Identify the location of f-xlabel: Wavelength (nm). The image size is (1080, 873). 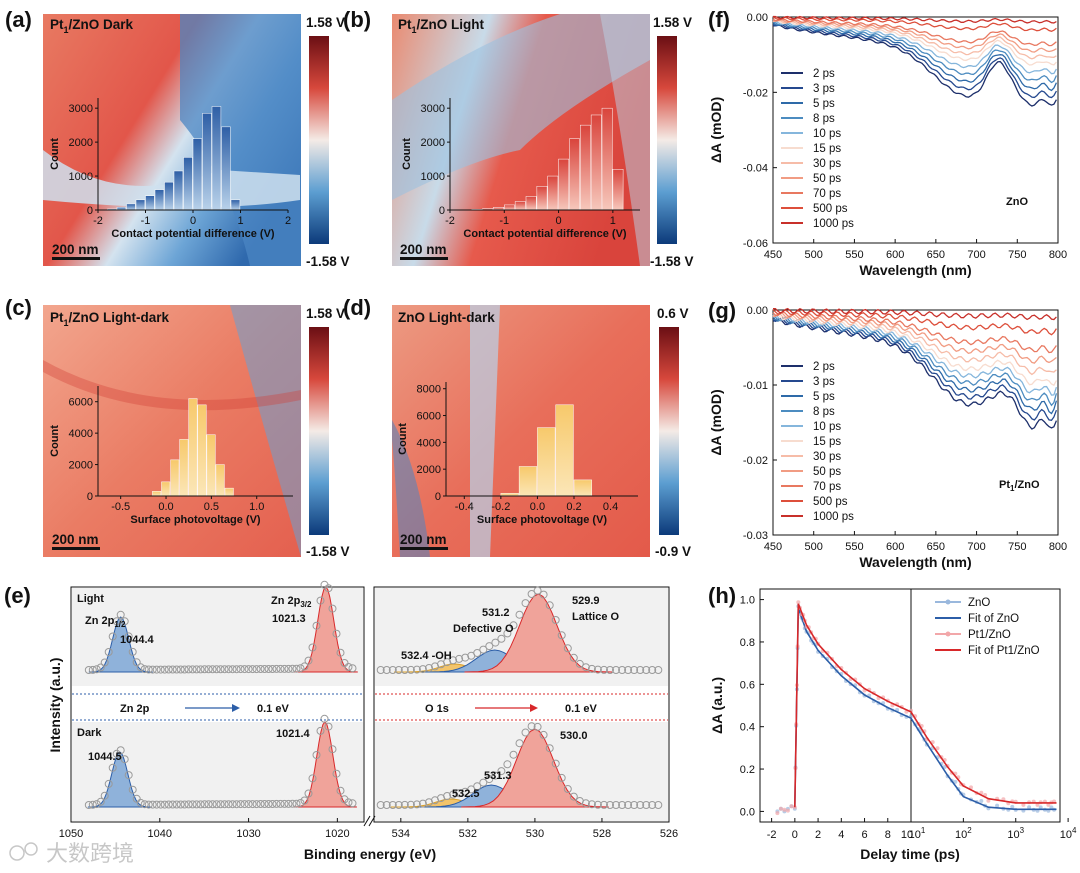
(915, 270).